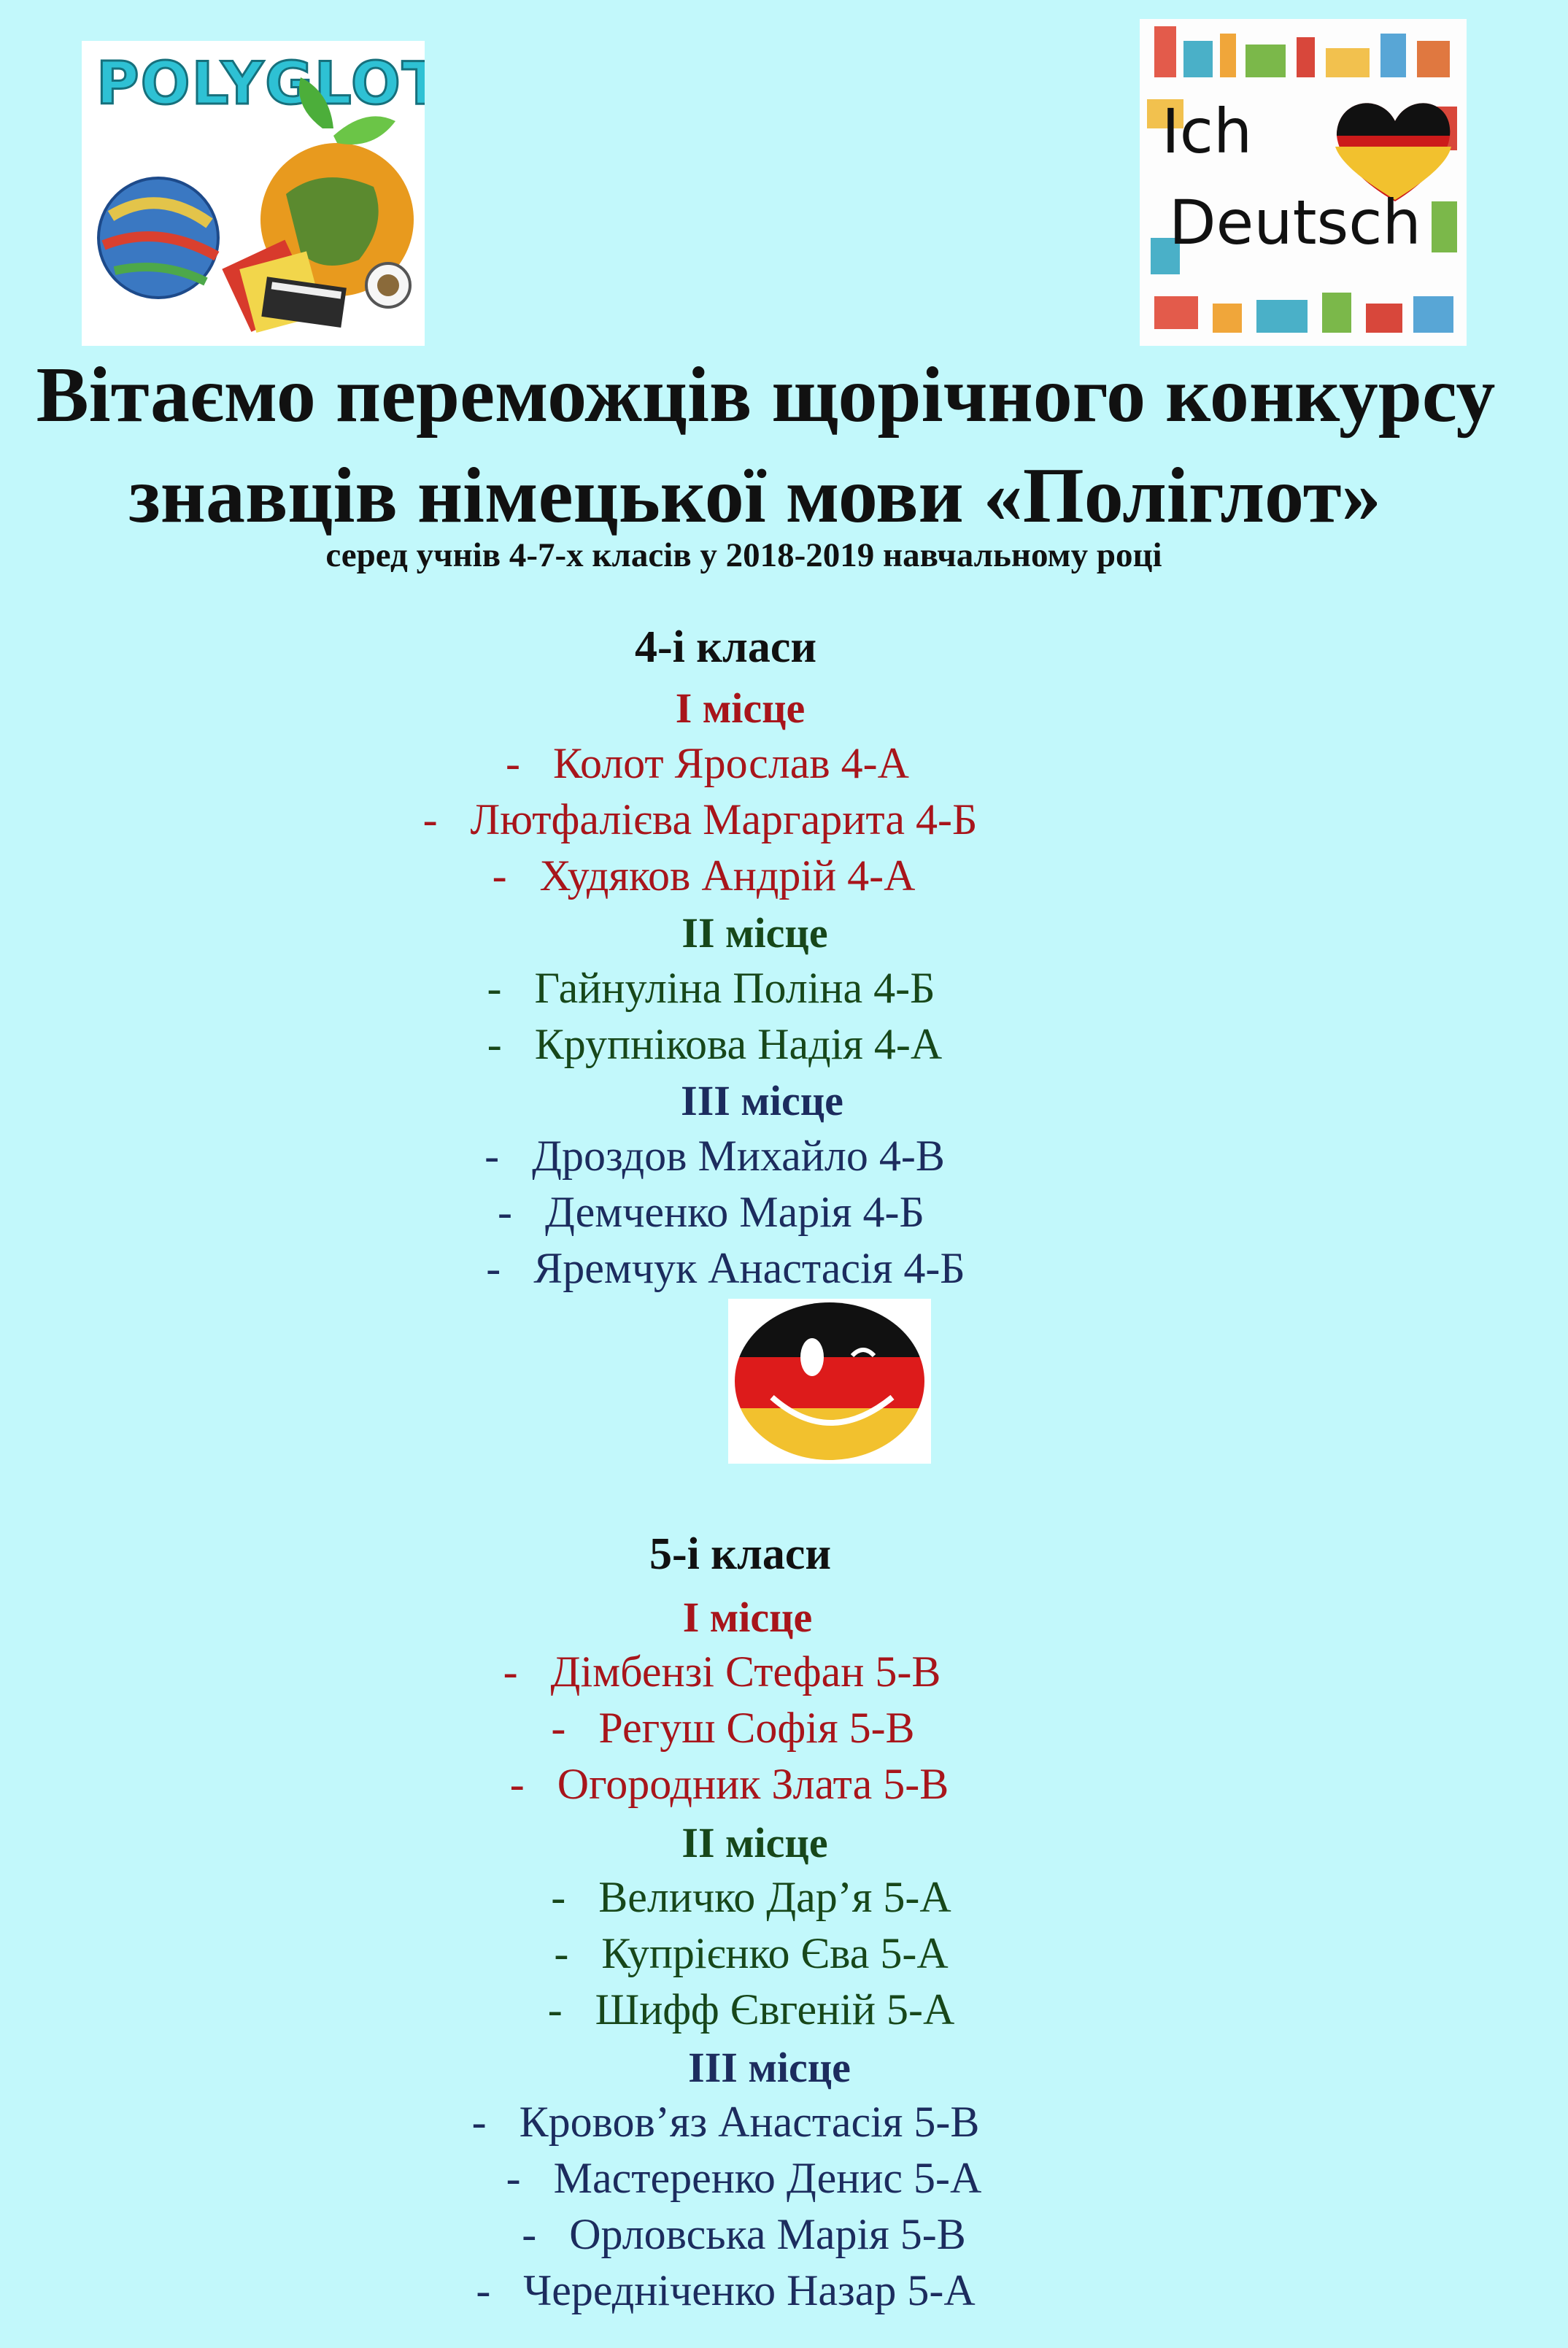 This screenshot has height=2348, width=1568. I want to click on winner-entry: - Орловська Марія 5-В, so click(744, 2234).